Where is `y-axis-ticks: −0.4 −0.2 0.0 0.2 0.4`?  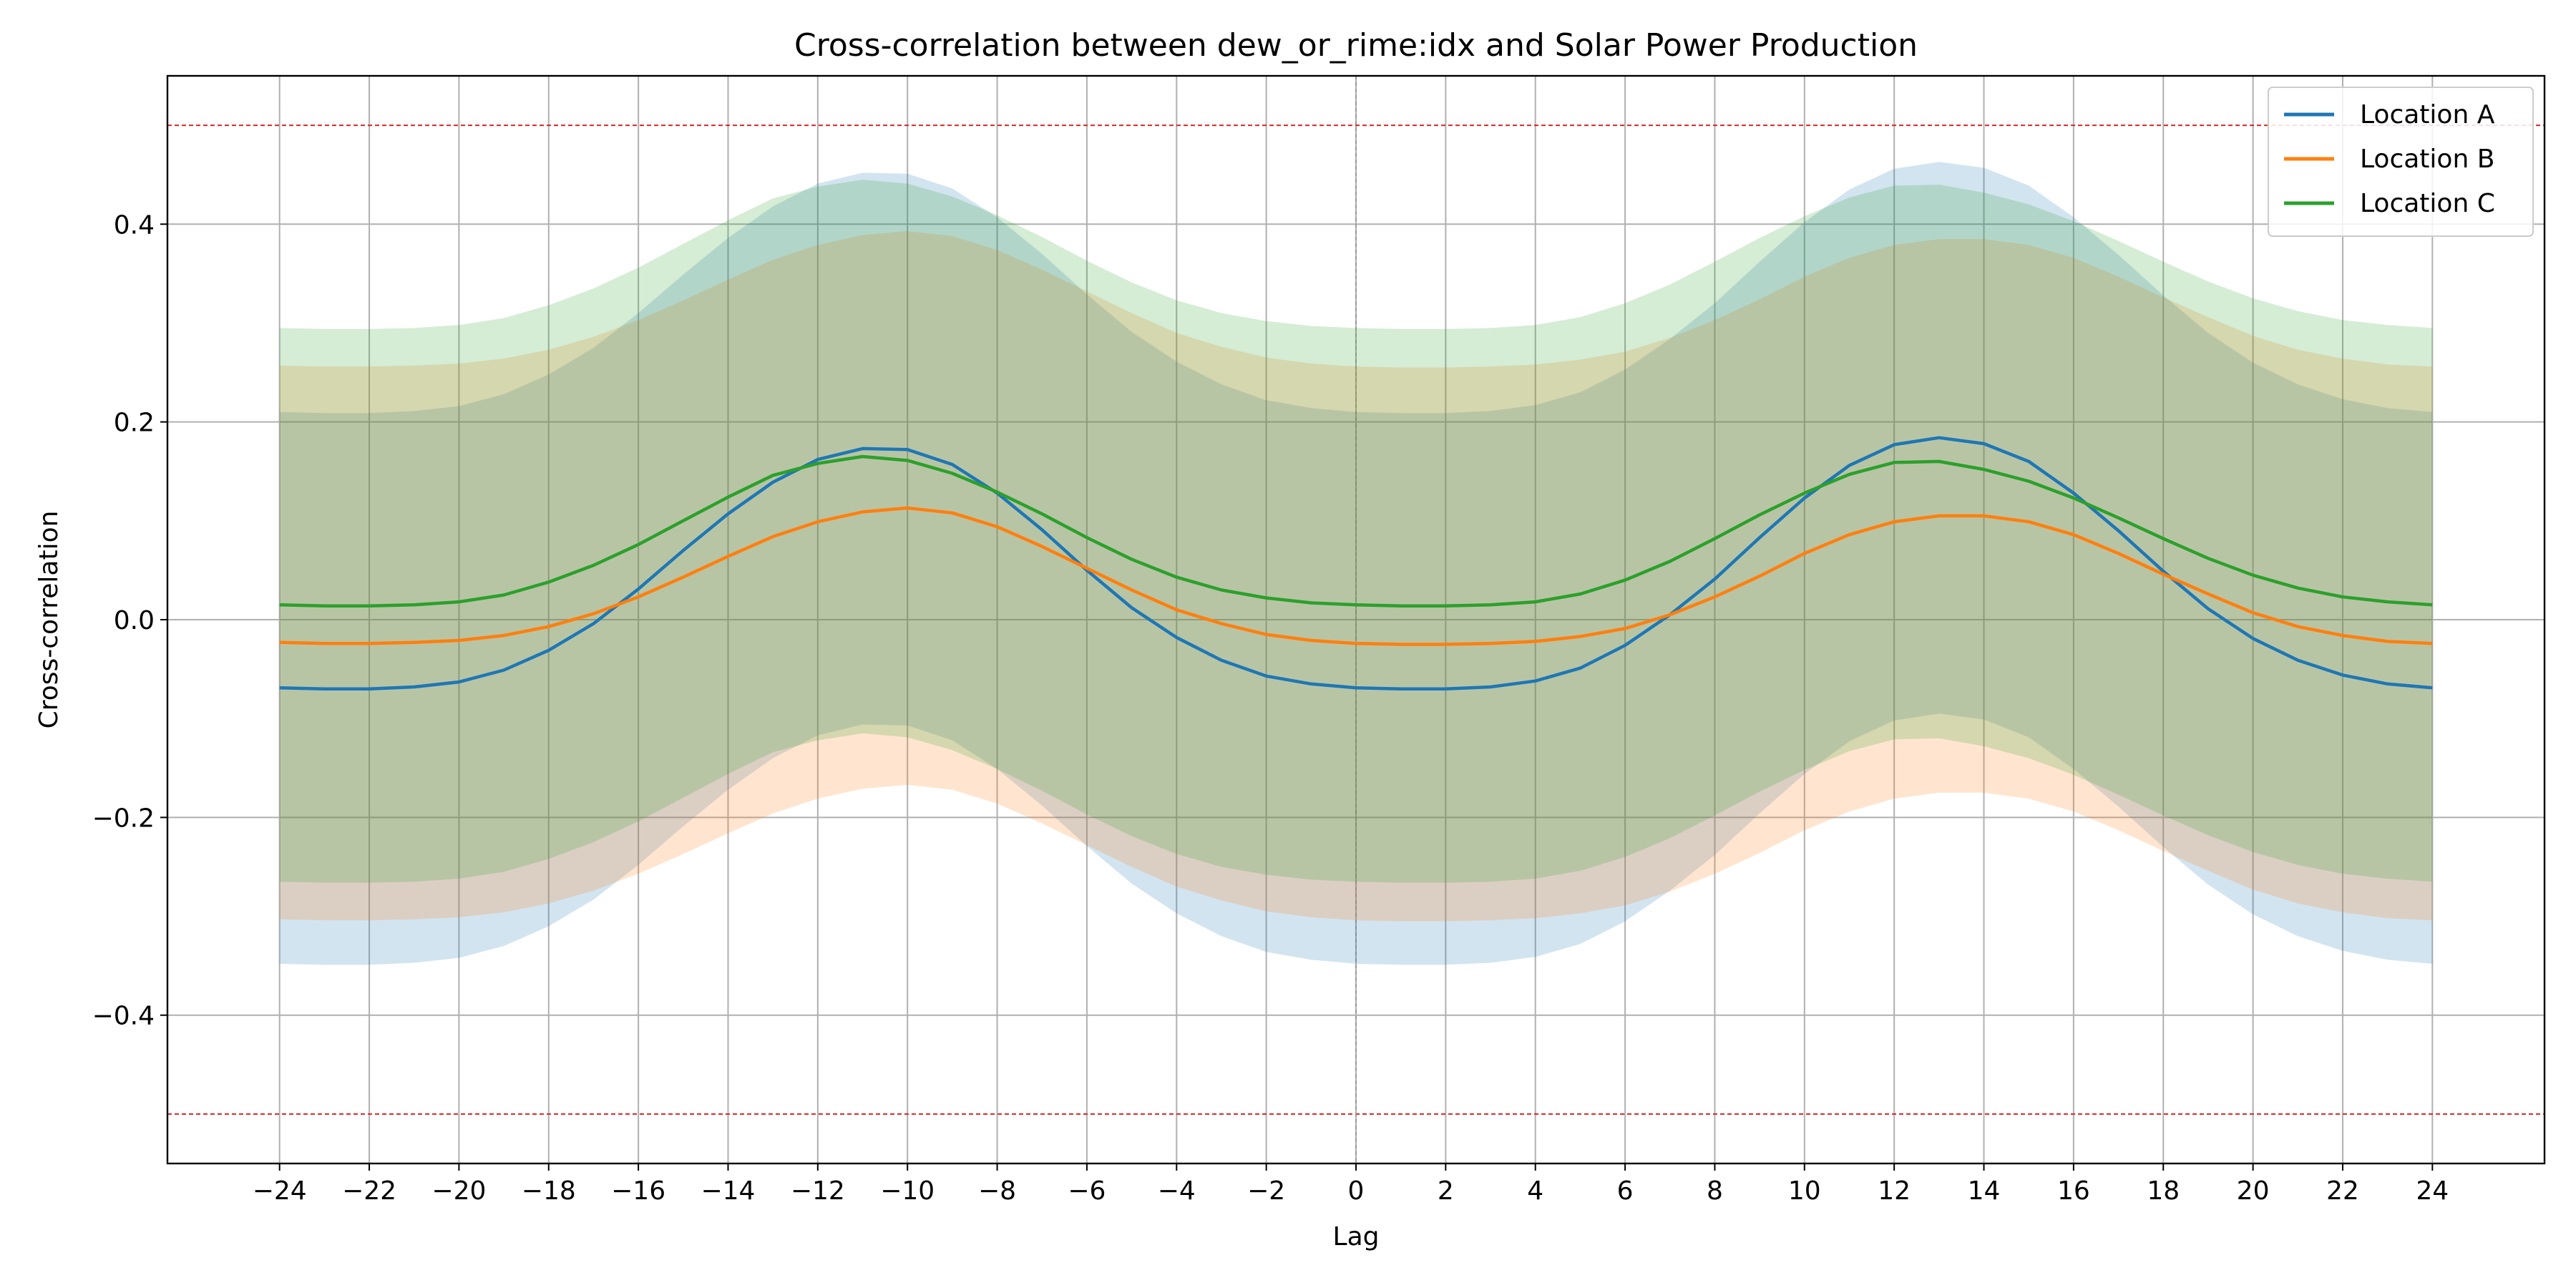
y-axis-ticks: −0.4 −0.2 0.0 0.2 0.4 is located at coordinates (129, 620).